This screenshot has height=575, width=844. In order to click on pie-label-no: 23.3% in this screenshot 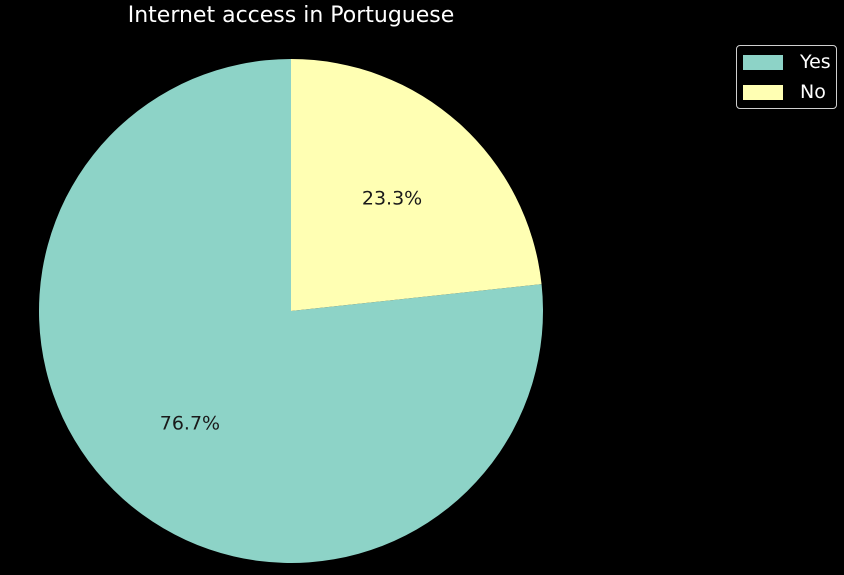, I will do `click(392, 199)`.